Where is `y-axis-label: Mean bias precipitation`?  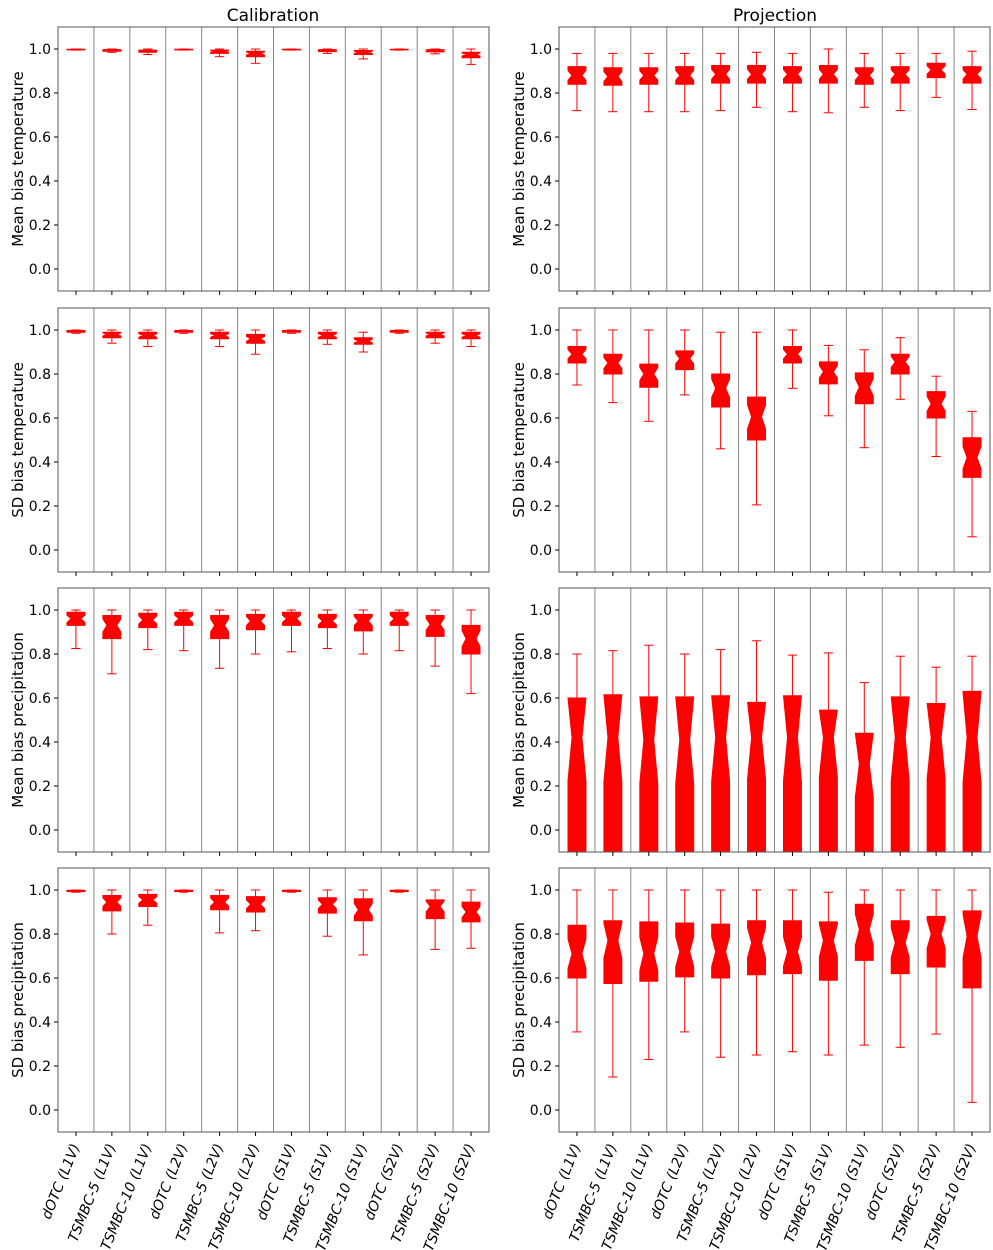 y-axis-label: Mean bias precipitation is located at coordinates (519, 720).